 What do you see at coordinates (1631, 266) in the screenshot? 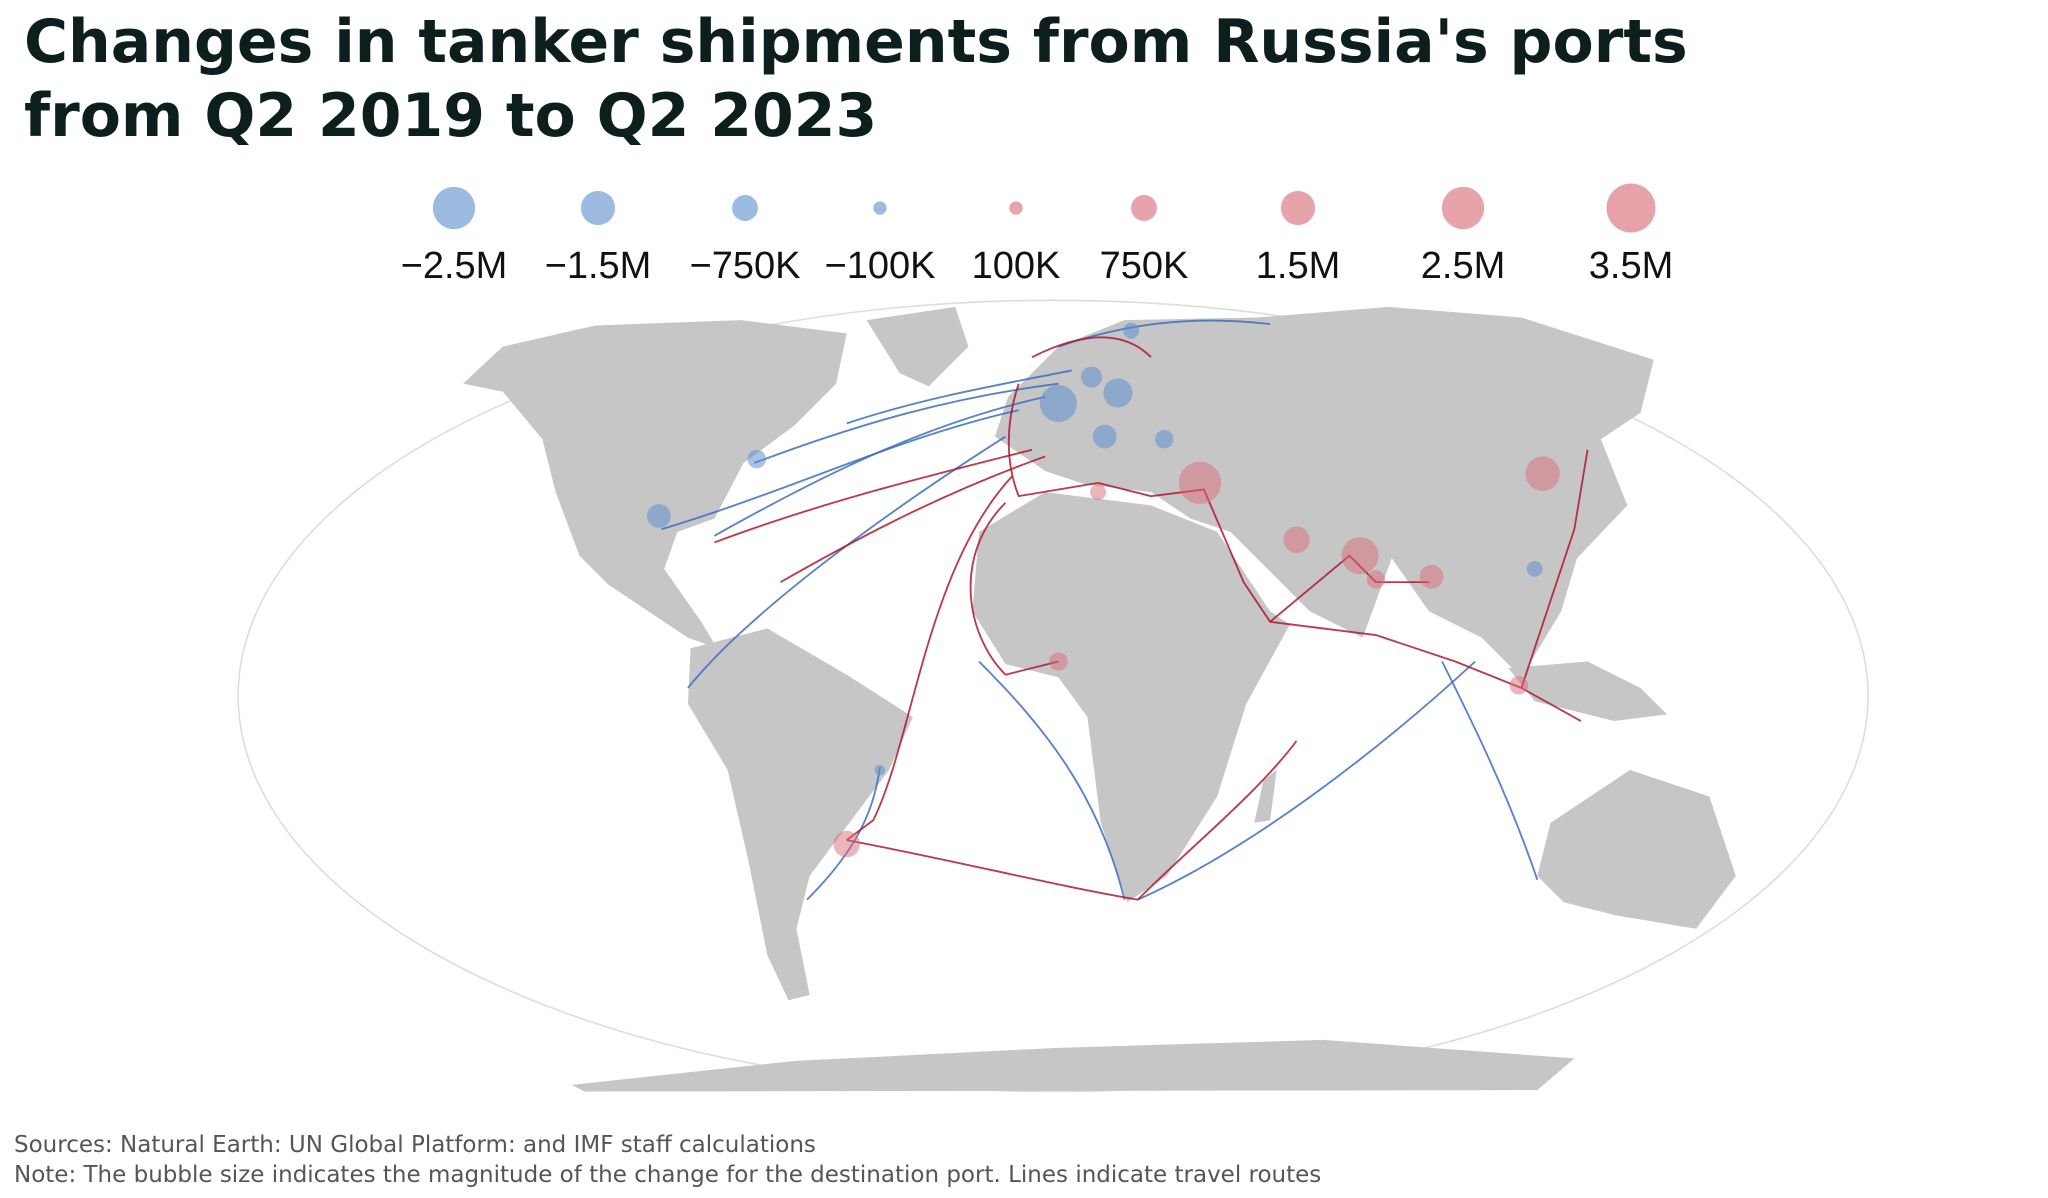
I see `legend-label: 3.5M` at bounding box center [1631, 266].